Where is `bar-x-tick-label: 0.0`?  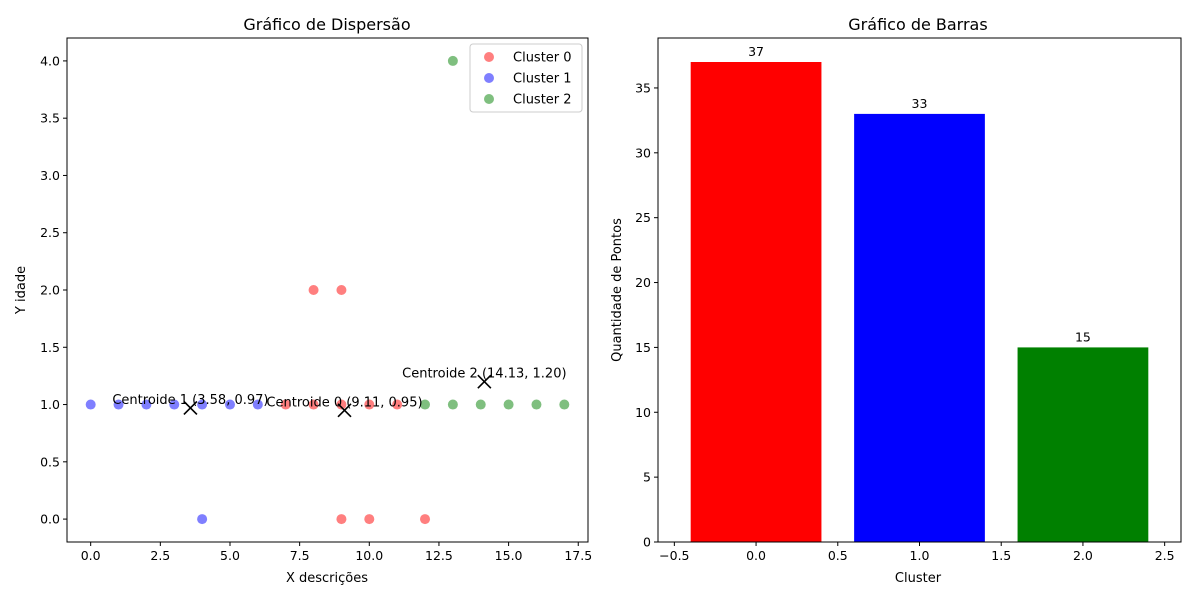
bar-x-tick-label: 0.0 is located at coordinates (756, 555).